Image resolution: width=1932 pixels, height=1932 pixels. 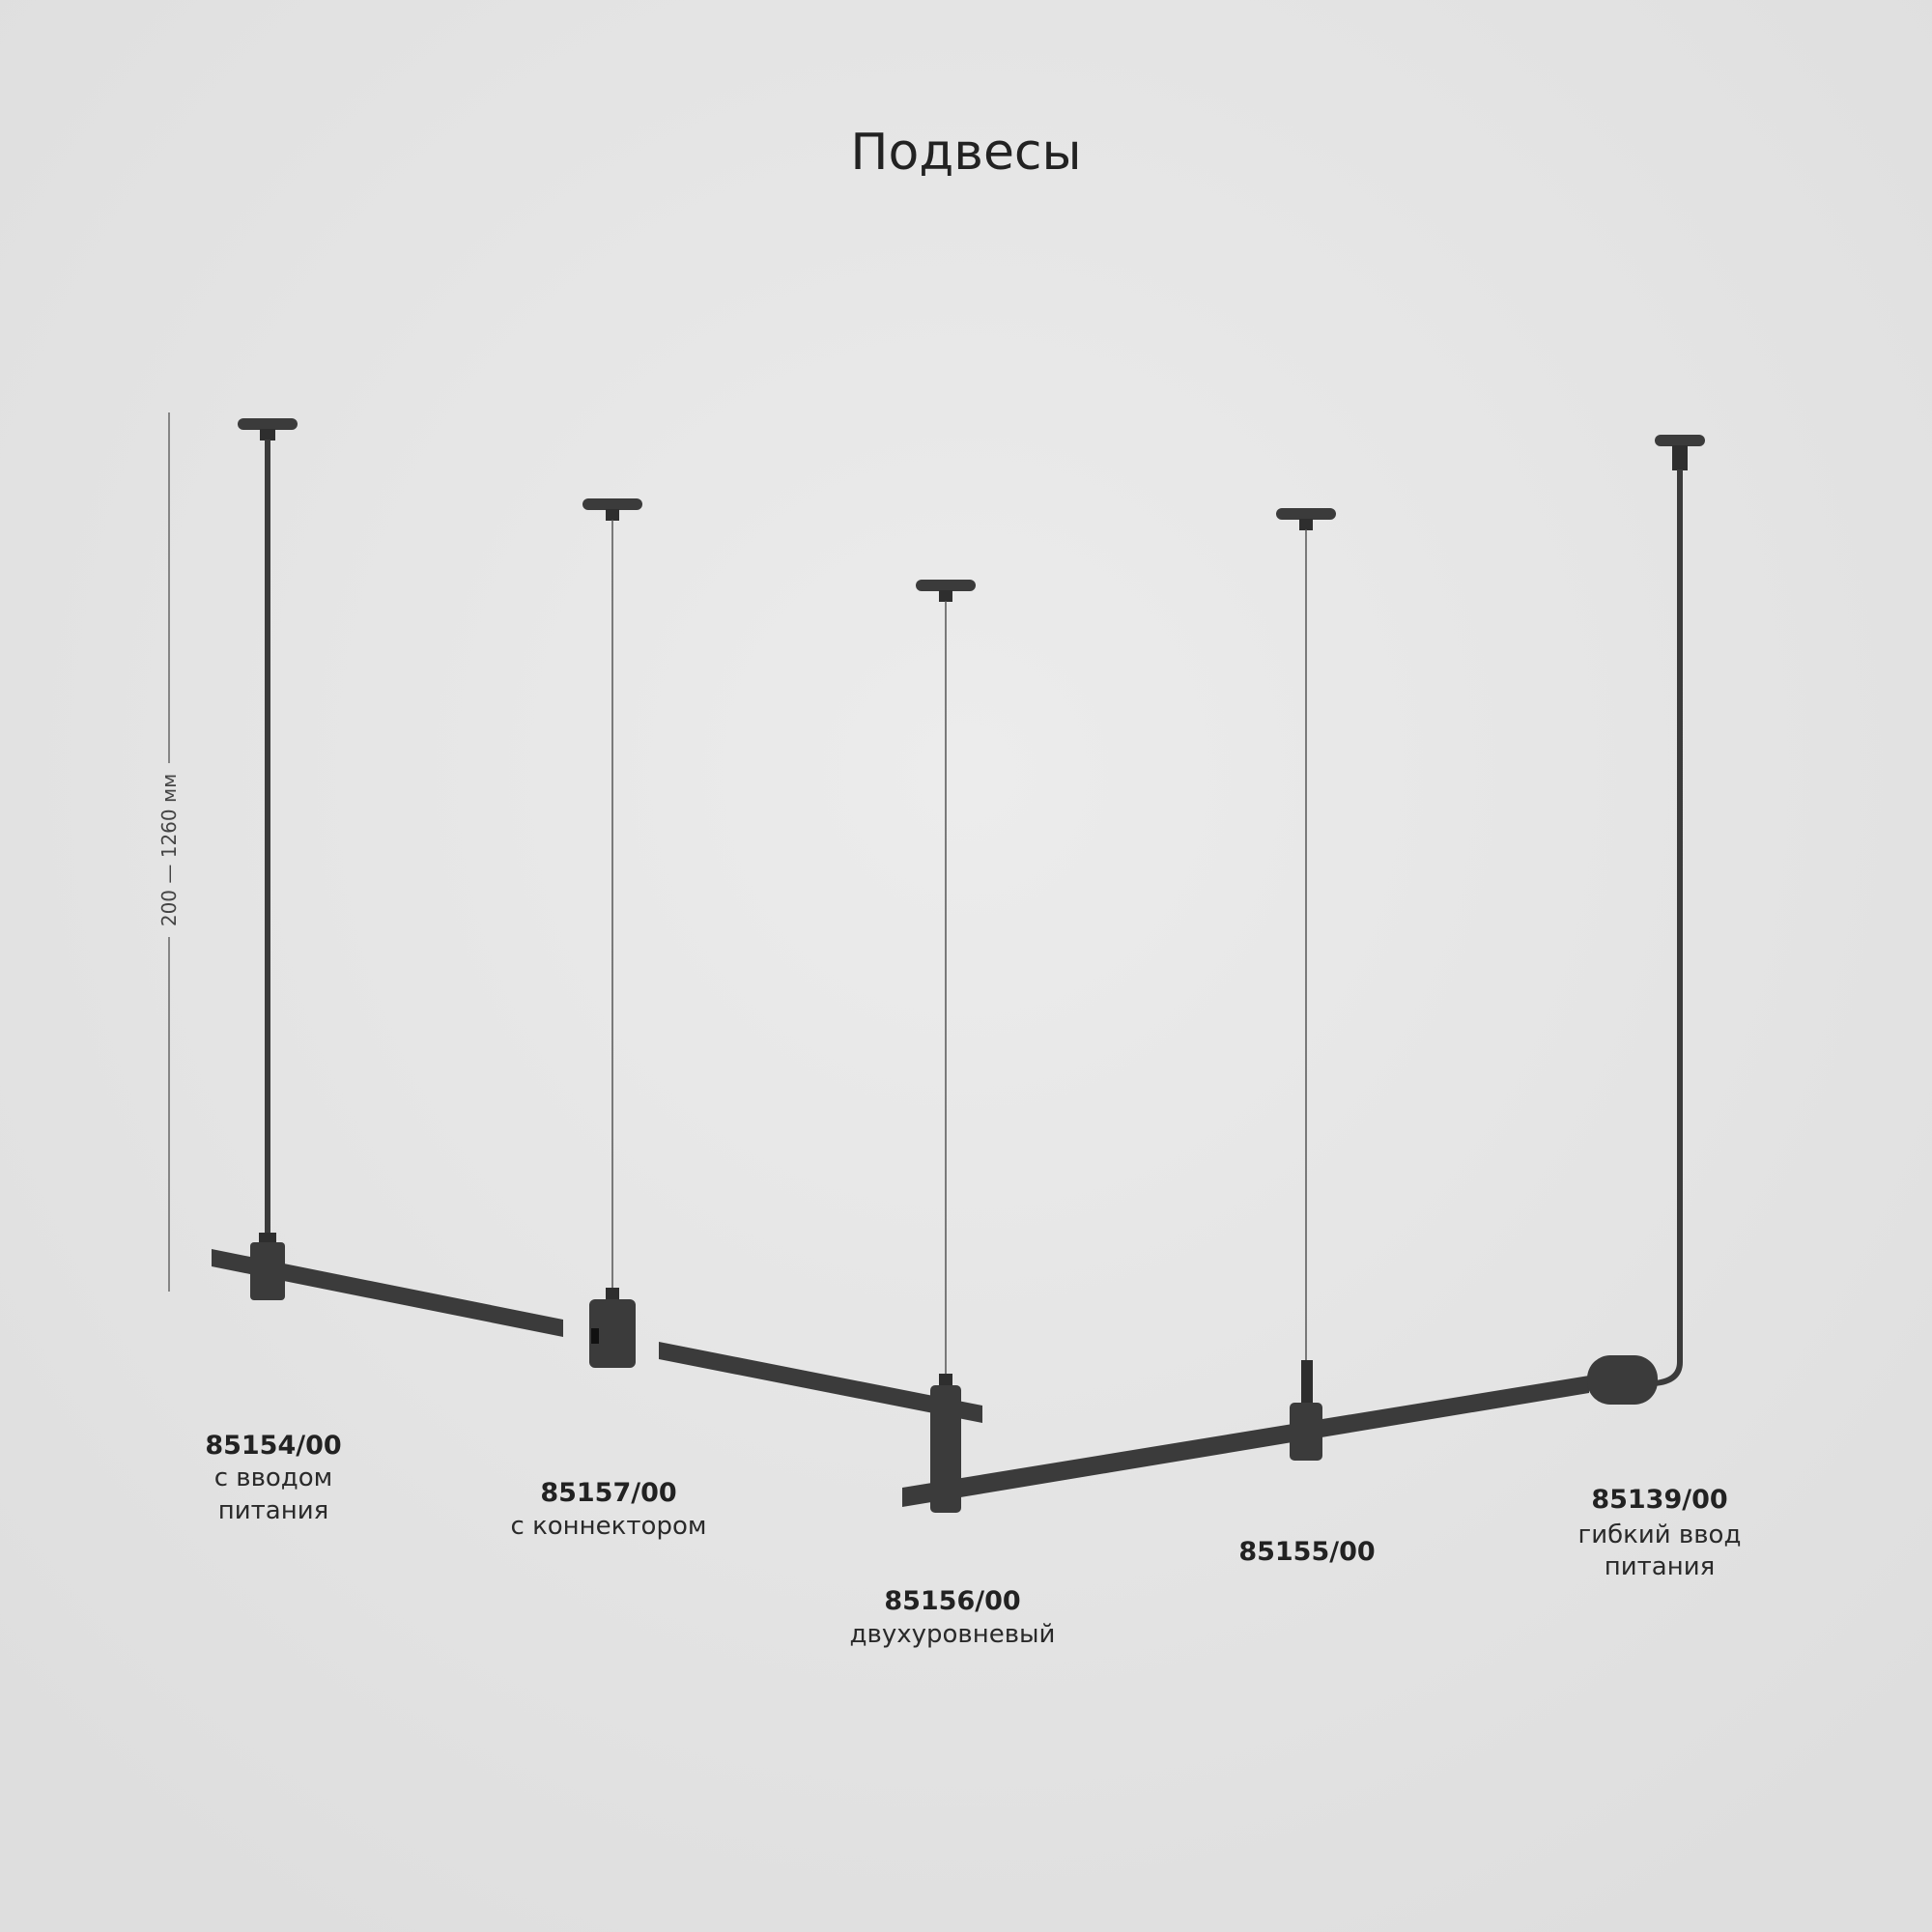 What do you see at coordinates (608, 1493) in the screenshot?
I see `product-code: 85157/00` at bounding box center [608, 1493].